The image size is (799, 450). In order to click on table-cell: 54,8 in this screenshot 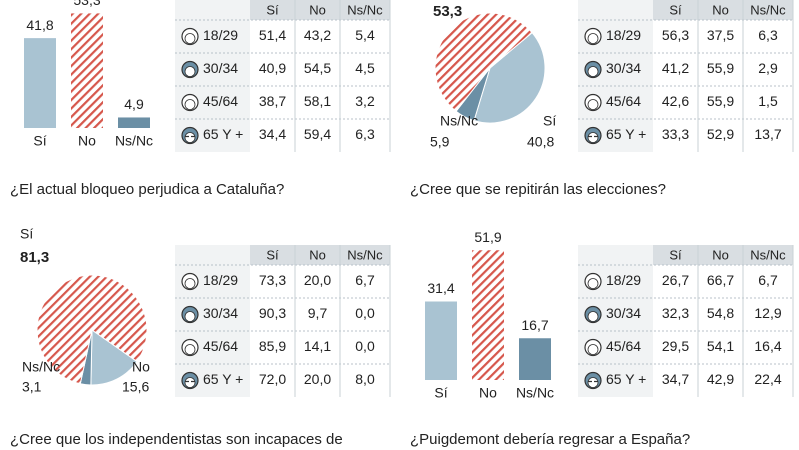, I will do `click(720, 313)`.